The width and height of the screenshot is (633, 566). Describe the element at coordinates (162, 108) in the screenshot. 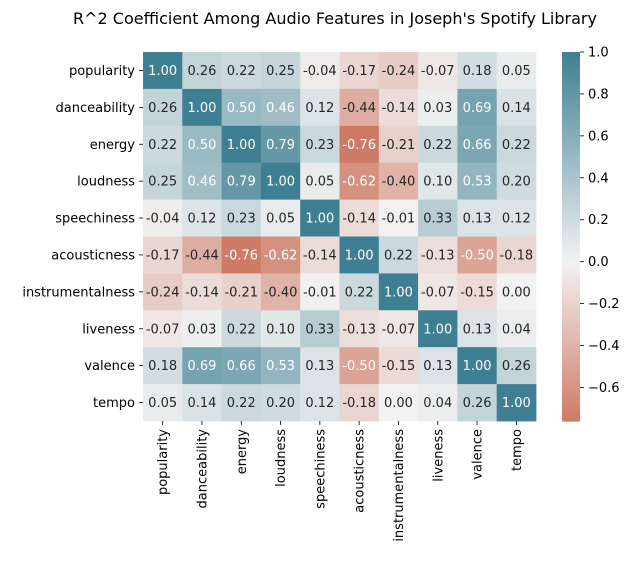

I see `cell-value-label: 0.26` at that location.